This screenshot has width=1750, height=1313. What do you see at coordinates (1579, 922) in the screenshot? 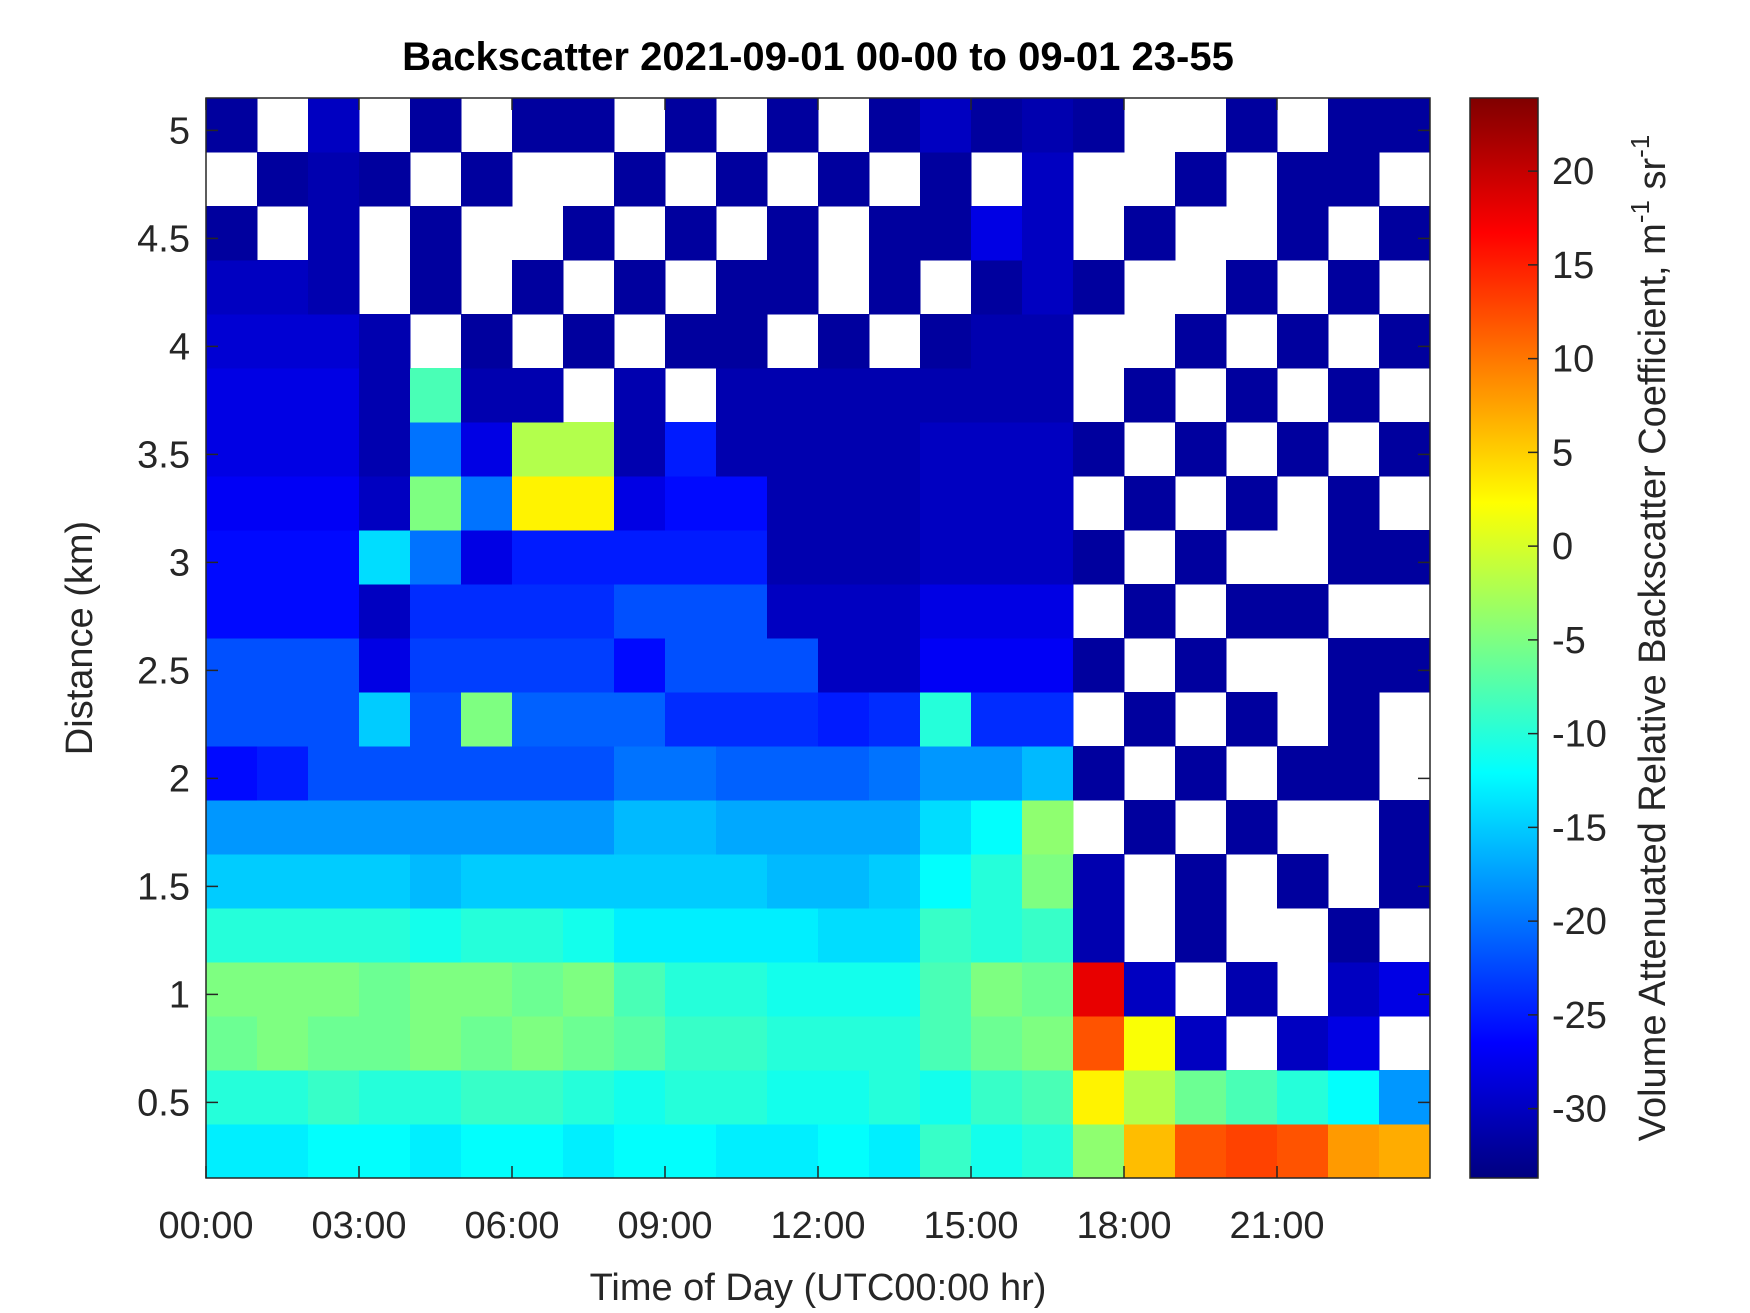
I see `colorbar-tick-label: -20` at bounding box center [1579, 922].